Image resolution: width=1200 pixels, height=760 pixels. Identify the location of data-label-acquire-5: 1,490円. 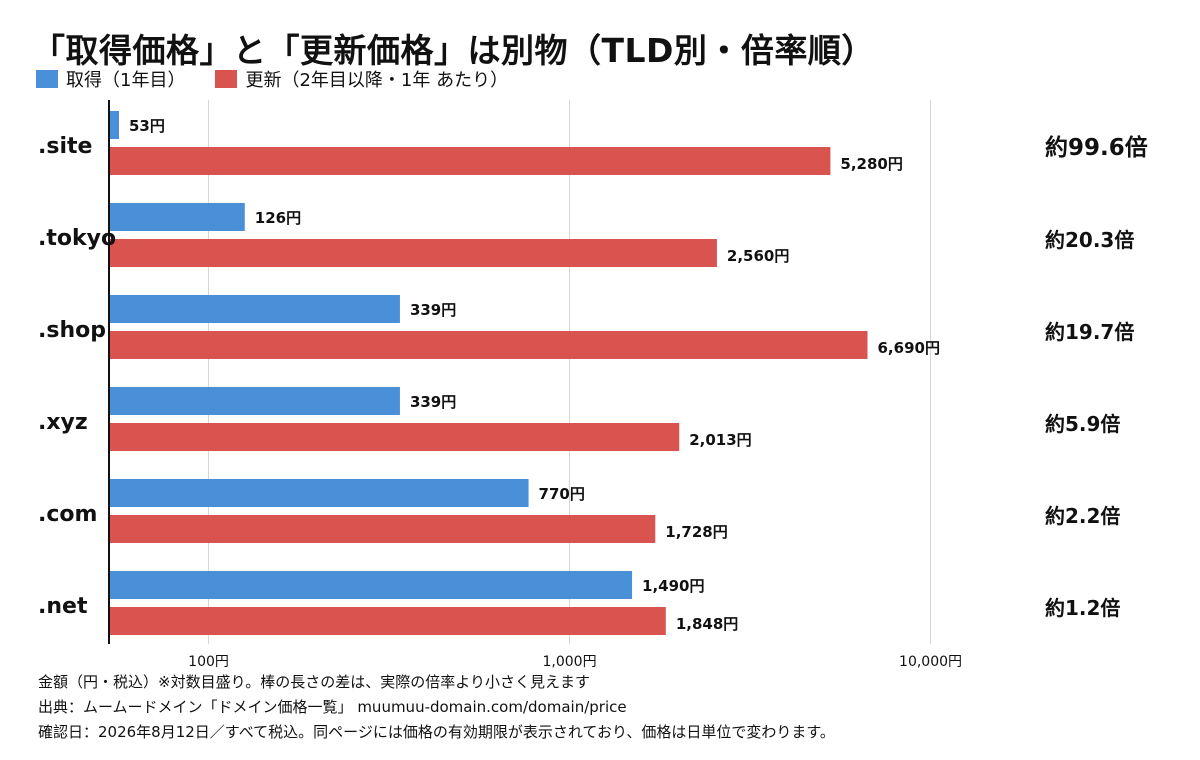
(673, 586).